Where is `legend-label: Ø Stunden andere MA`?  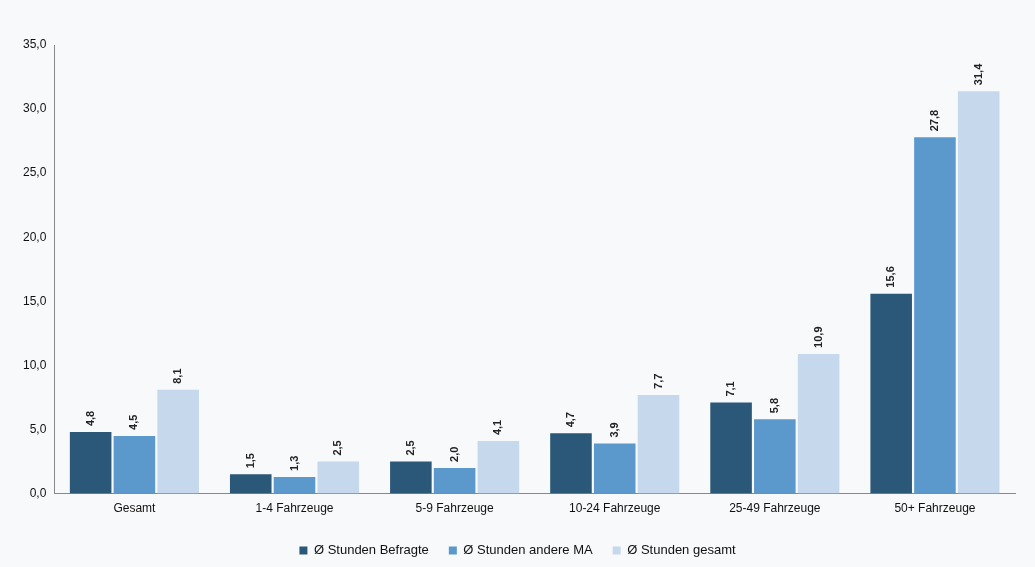
legend-label: Ø Stunden andere MA is located at coordinates (528, 550).